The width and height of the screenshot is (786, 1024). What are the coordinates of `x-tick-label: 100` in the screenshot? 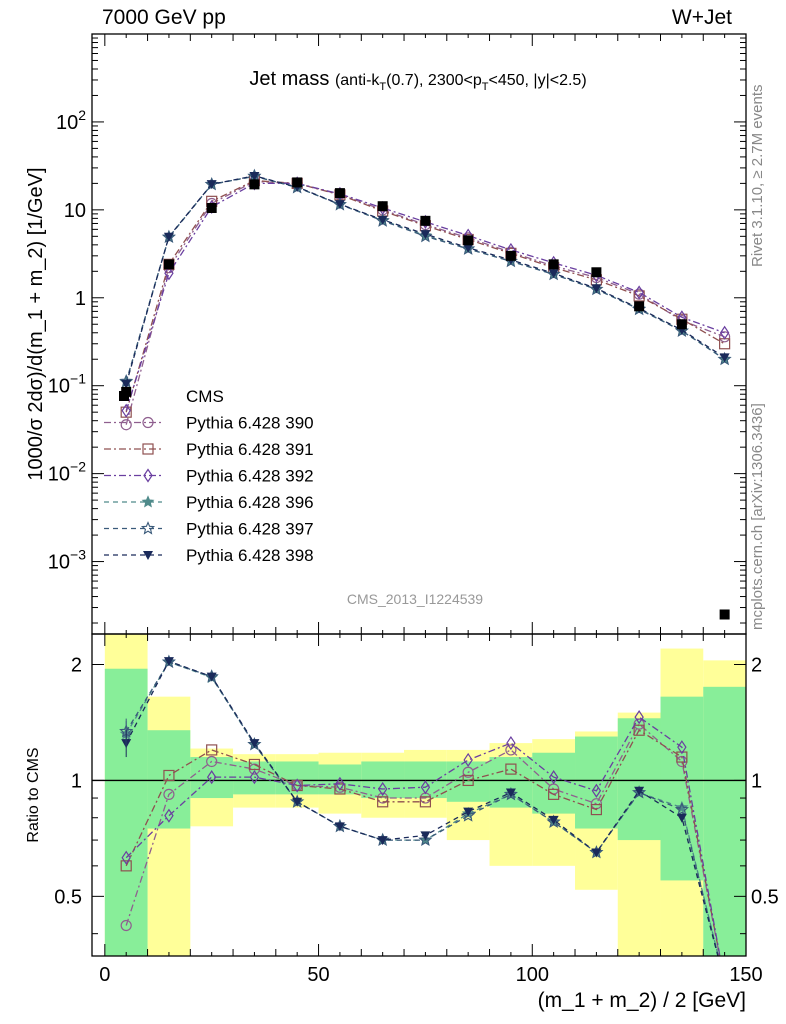 It's located at (532, 975).